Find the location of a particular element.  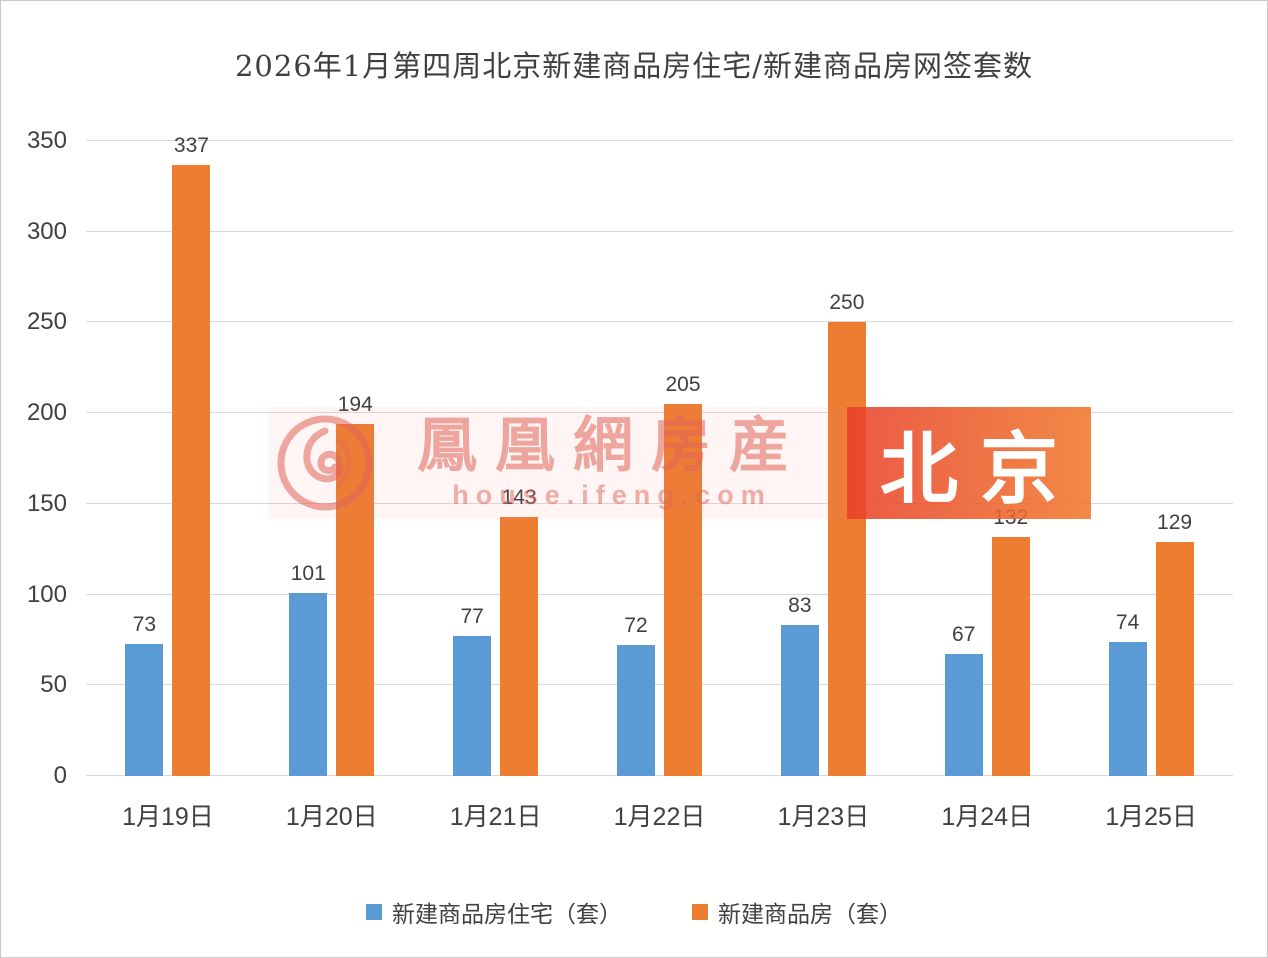

y-tick-label: 100 is located at coordinates (46, 594).